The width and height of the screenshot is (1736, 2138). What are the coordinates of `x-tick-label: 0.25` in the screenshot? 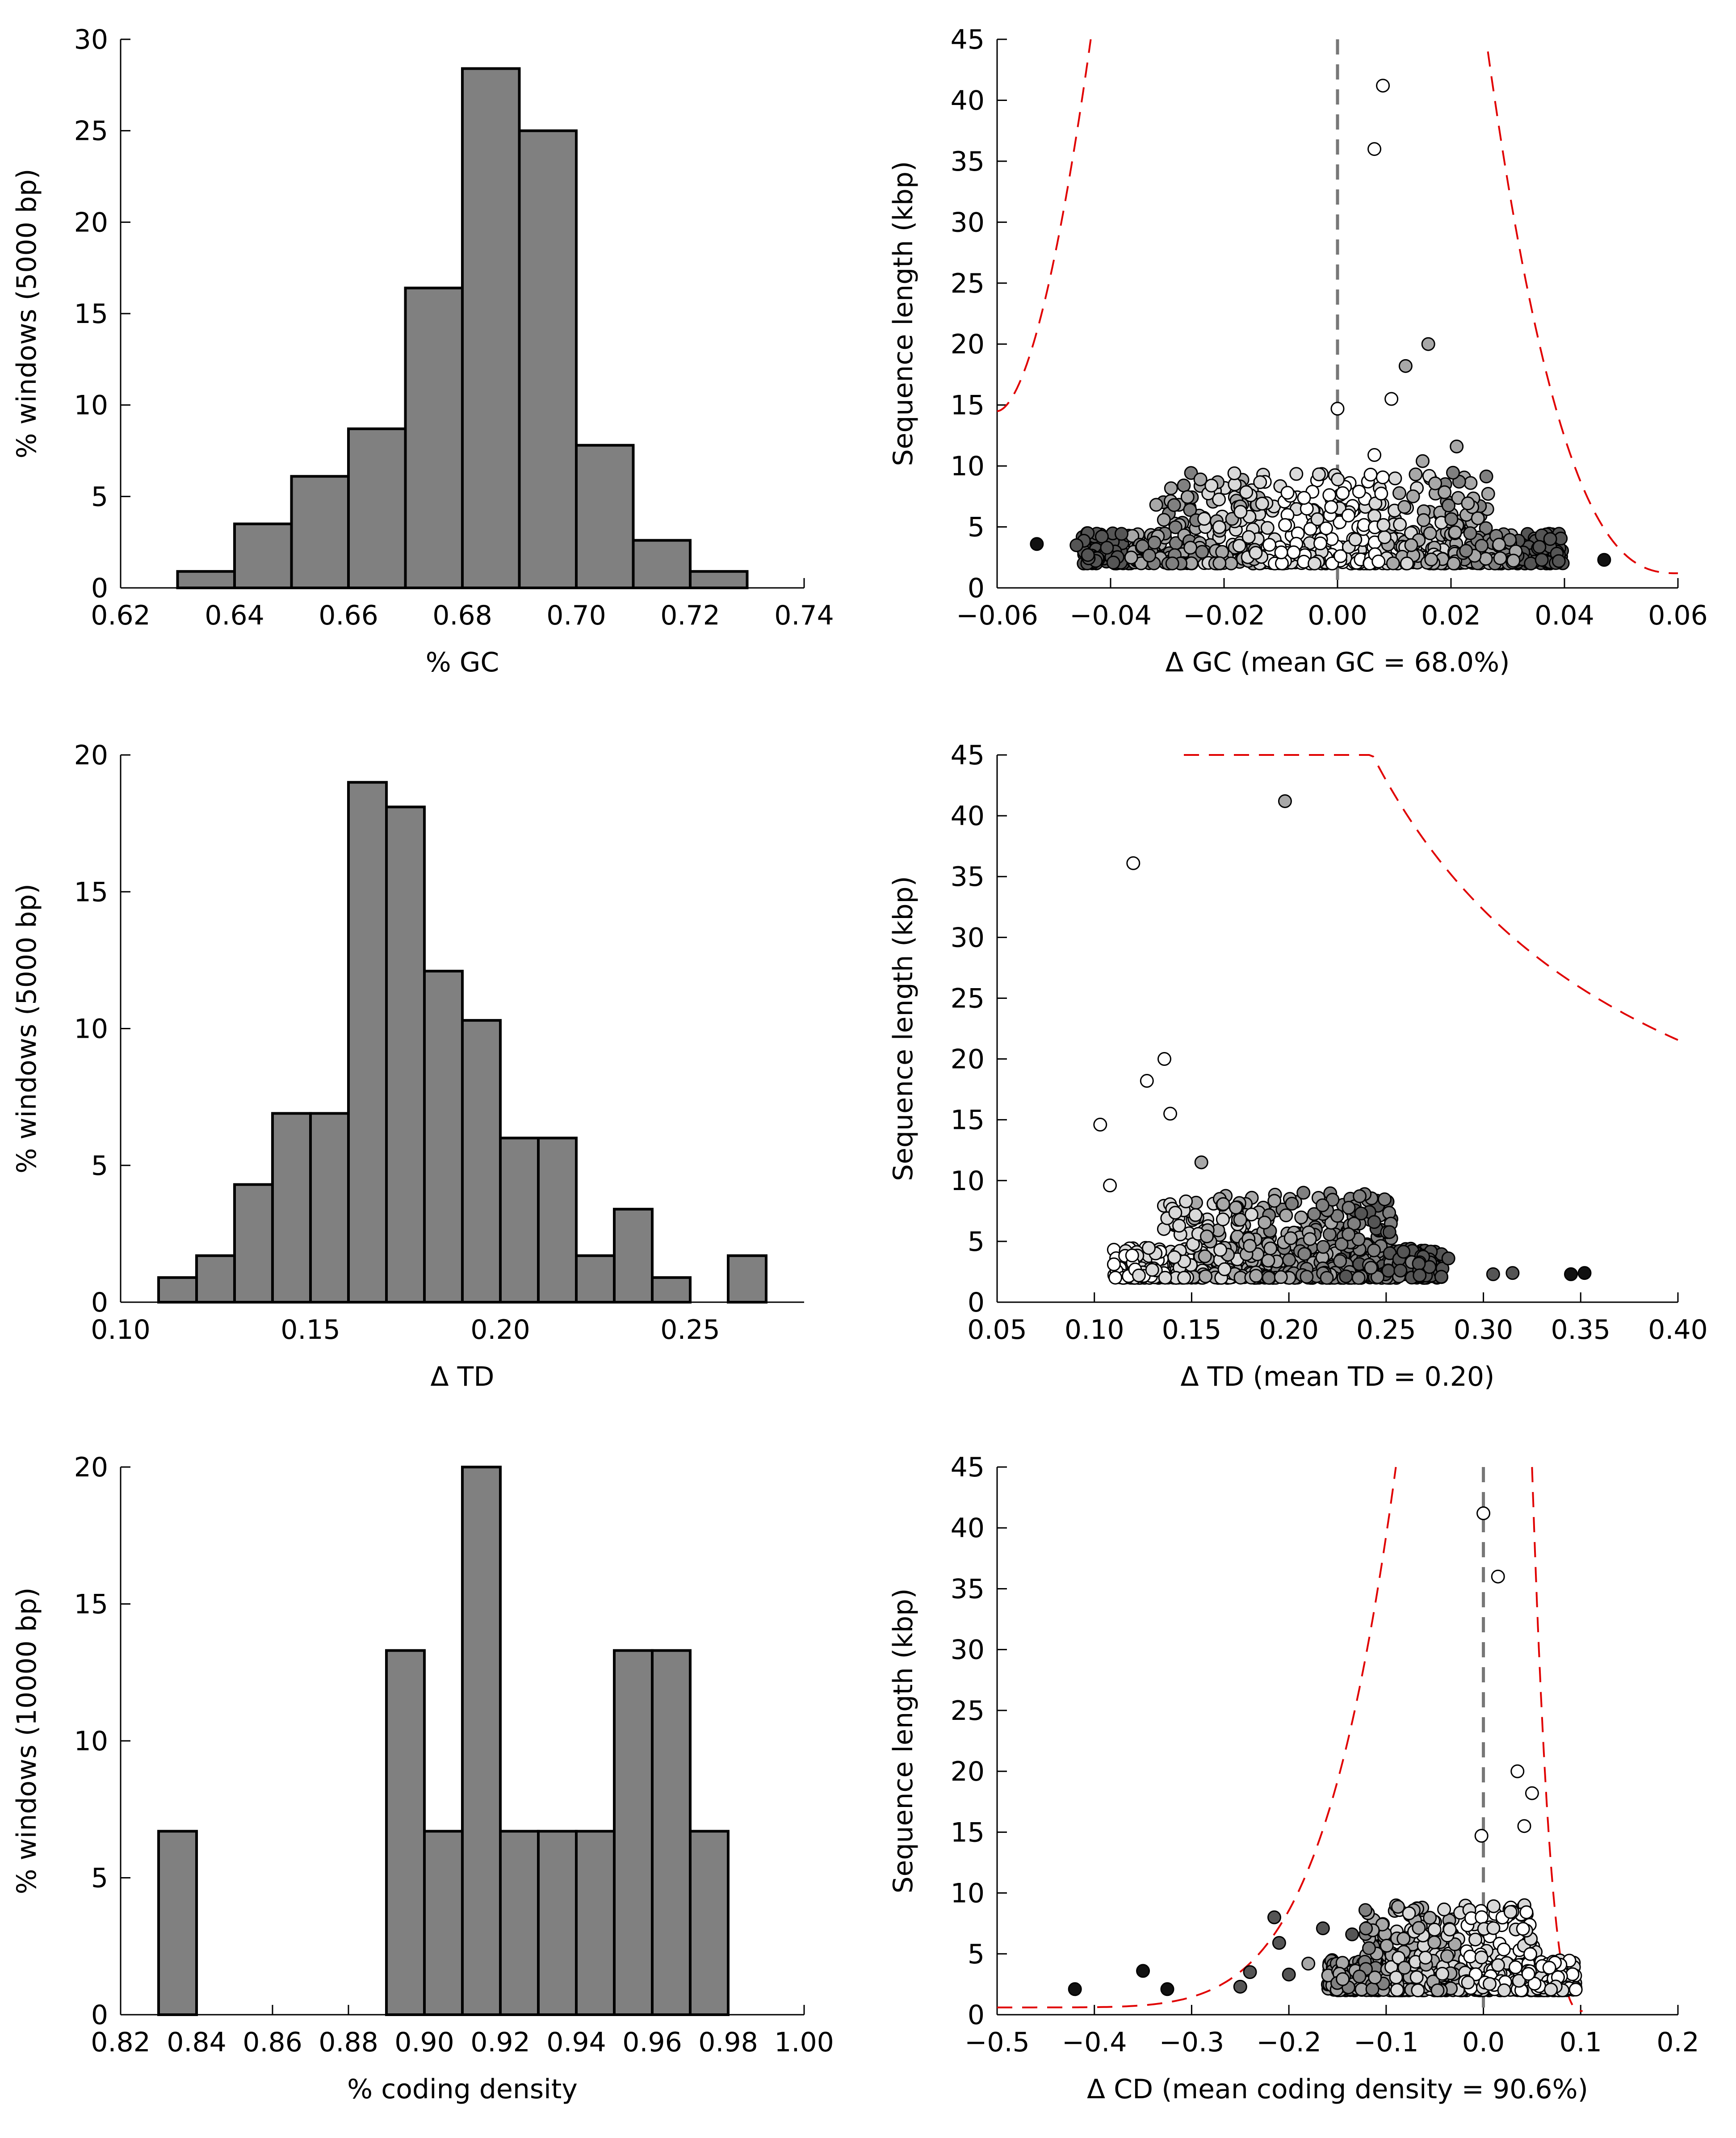 It's located at (690, 1330).